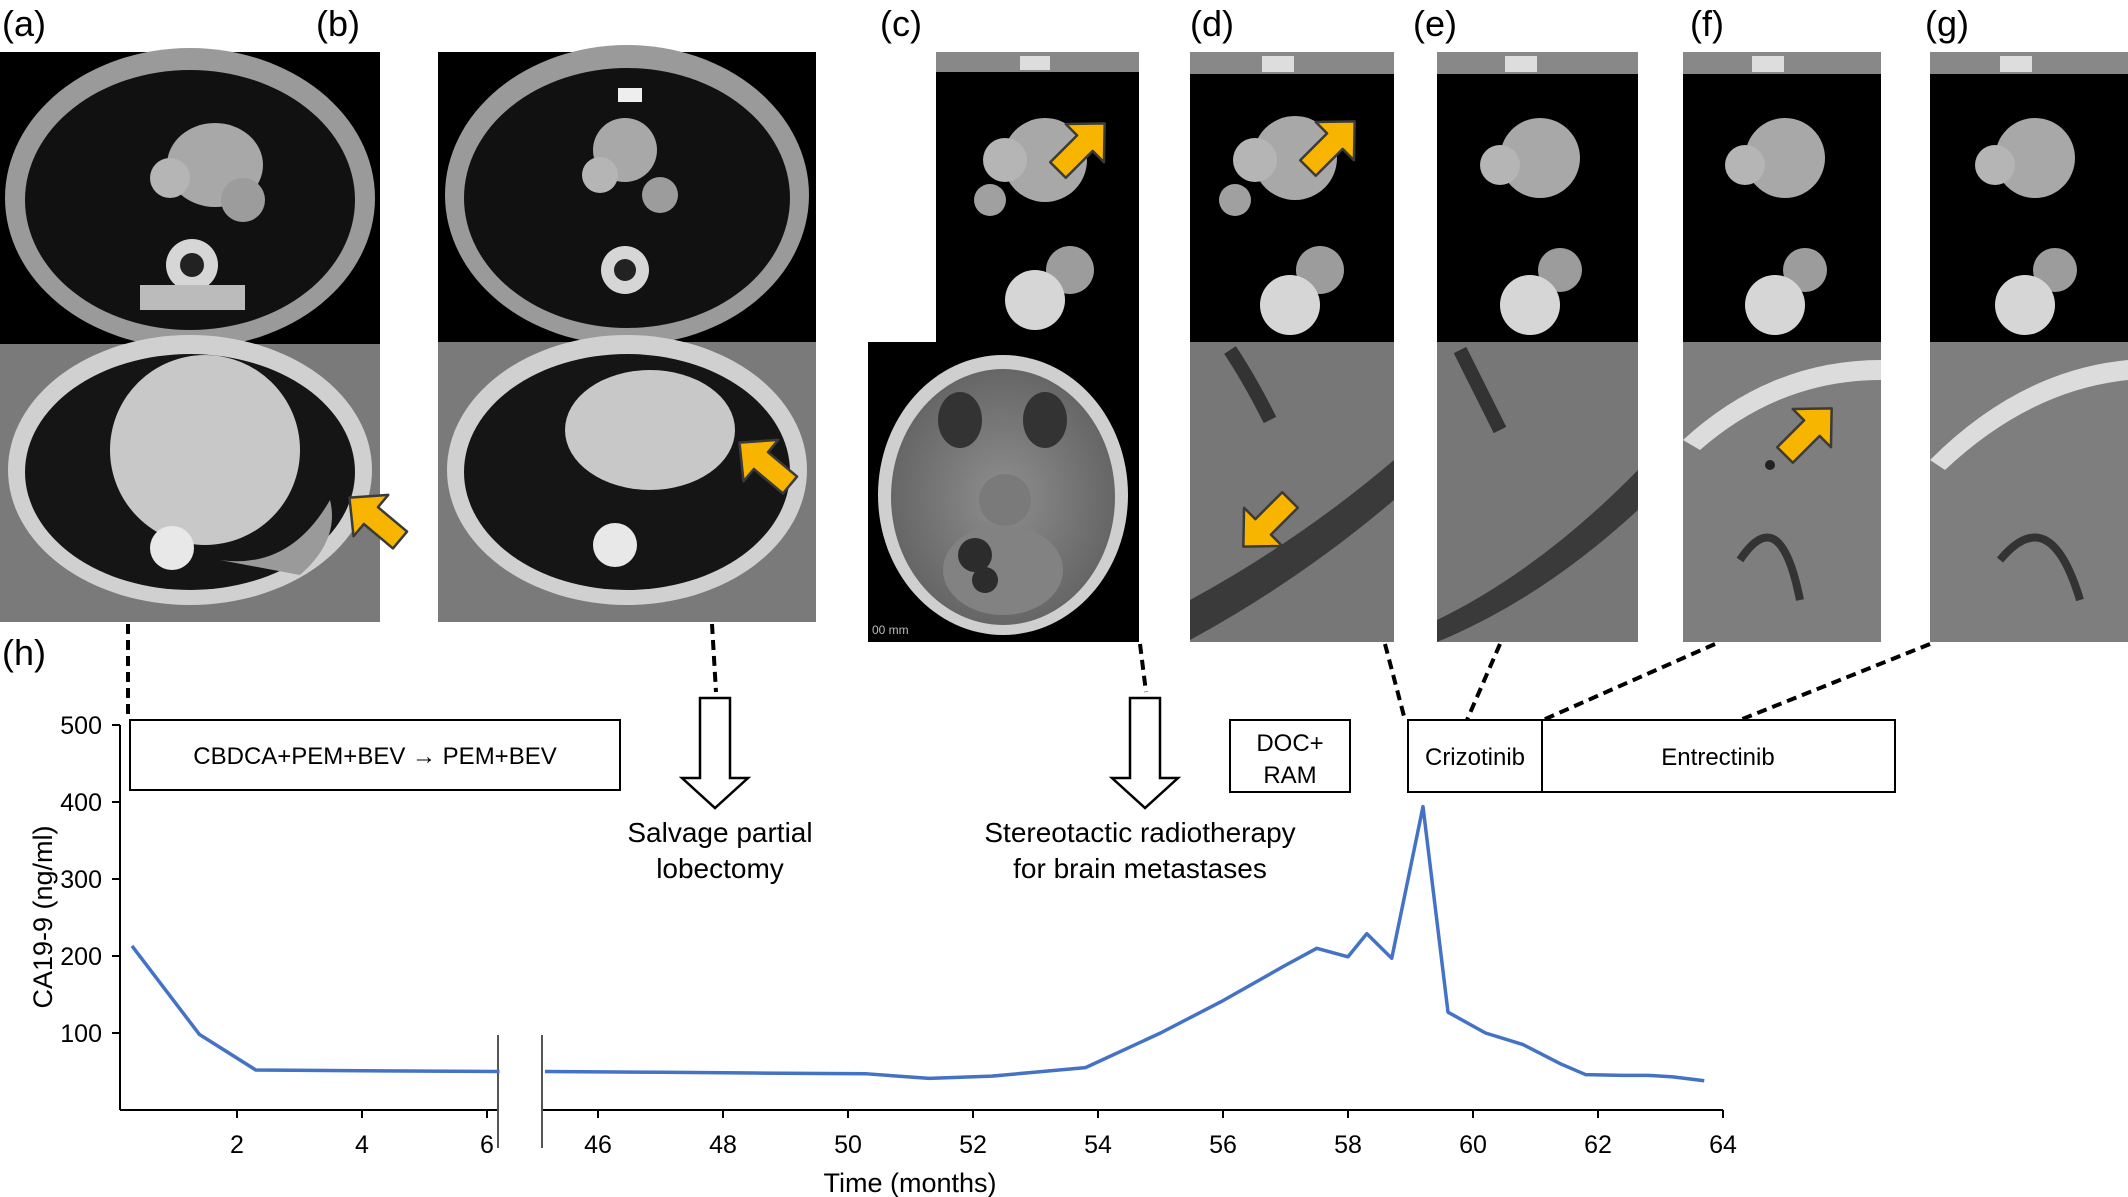 This screenshot has width=2128, height=1197. I want to click on ct-mediastinal-image-f, so click(1782, 197).